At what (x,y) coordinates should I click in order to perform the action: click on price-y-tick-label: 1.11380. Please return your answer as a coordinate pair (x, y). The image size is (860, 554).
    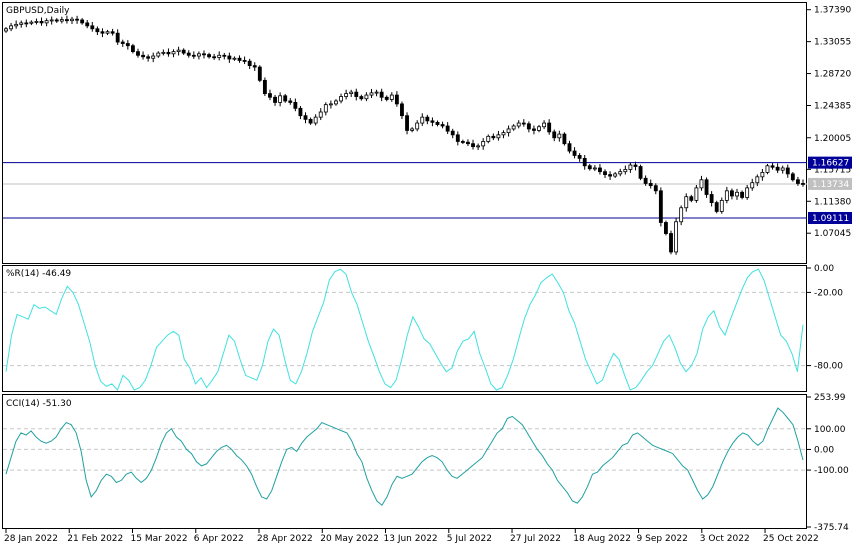
    Looking at the image, I should click on (832, 202).